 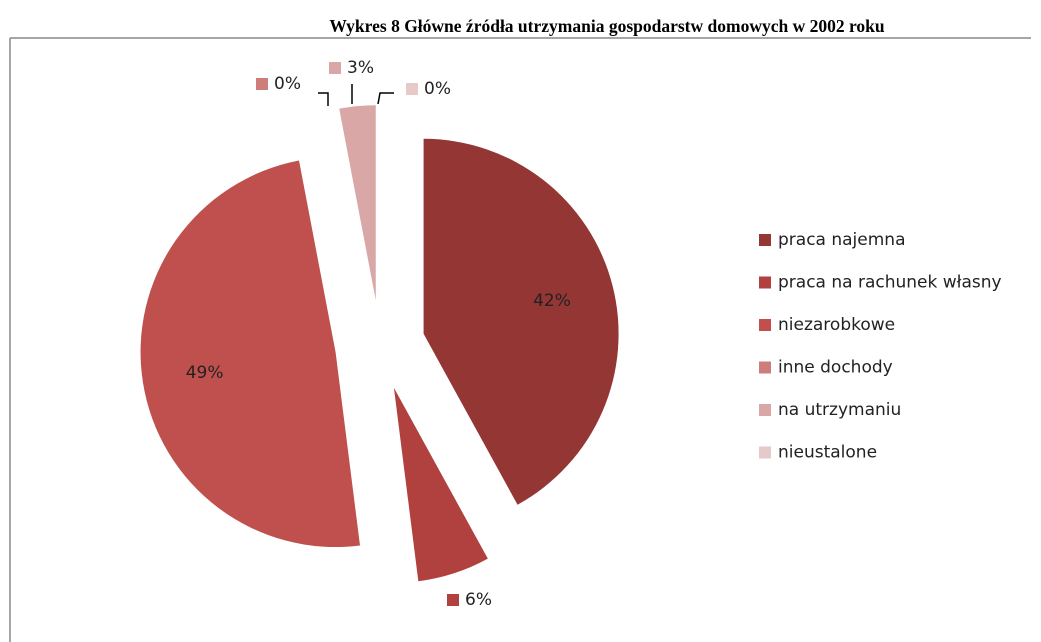 What do you see at coordinates (842, 240) in the screenshot?
I see `legend-label: praca najemna` at bounding box center [842, 240].